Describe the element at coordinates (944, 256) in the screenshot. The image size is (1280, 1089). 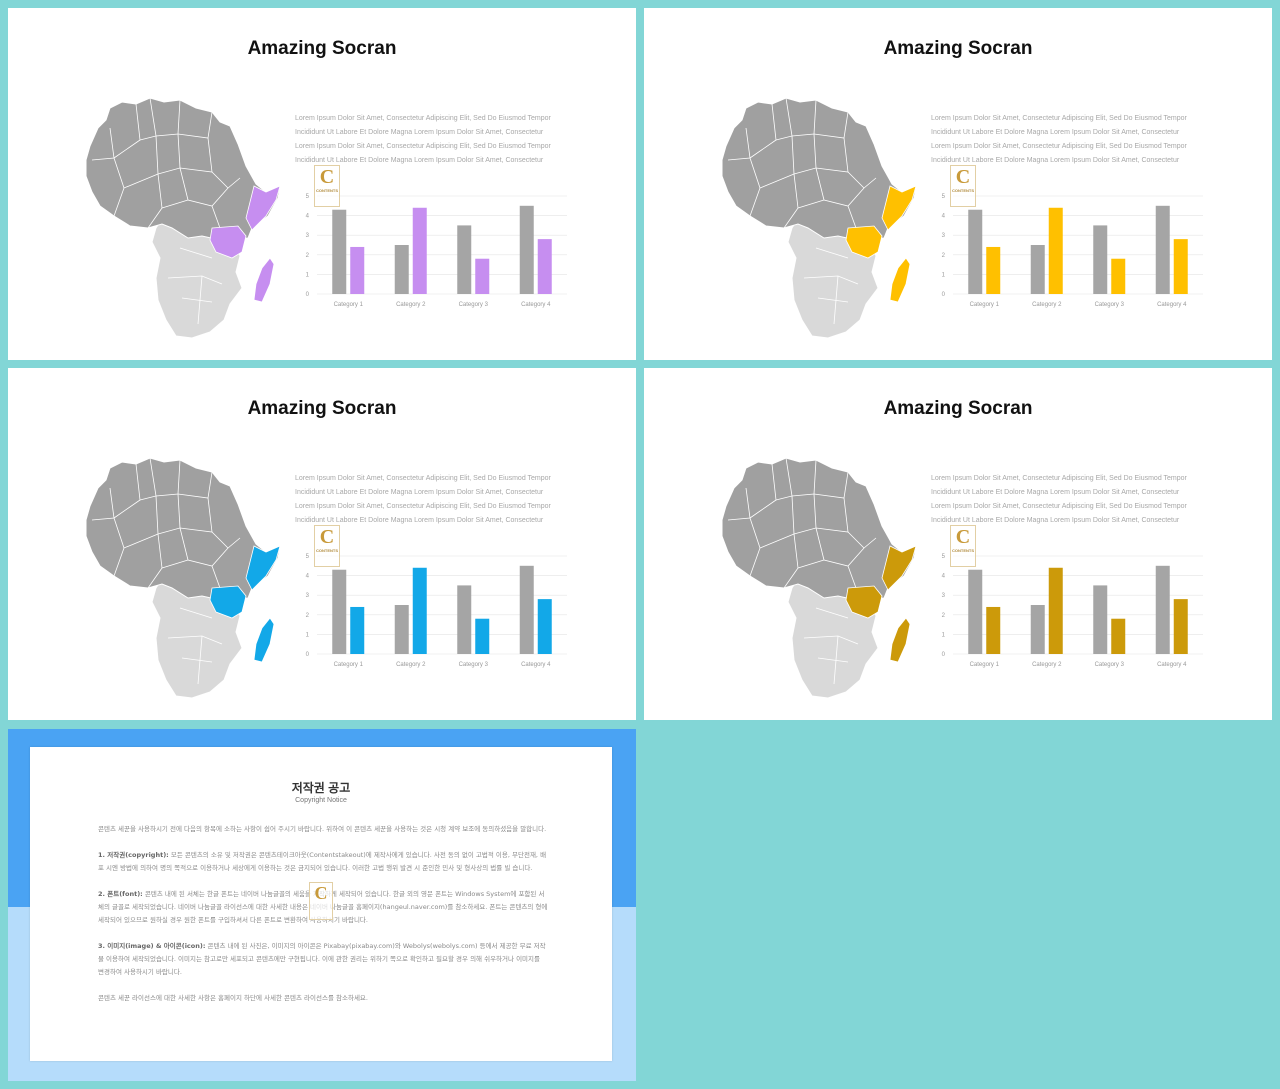
I see `y-tick-label: 2` at that location.